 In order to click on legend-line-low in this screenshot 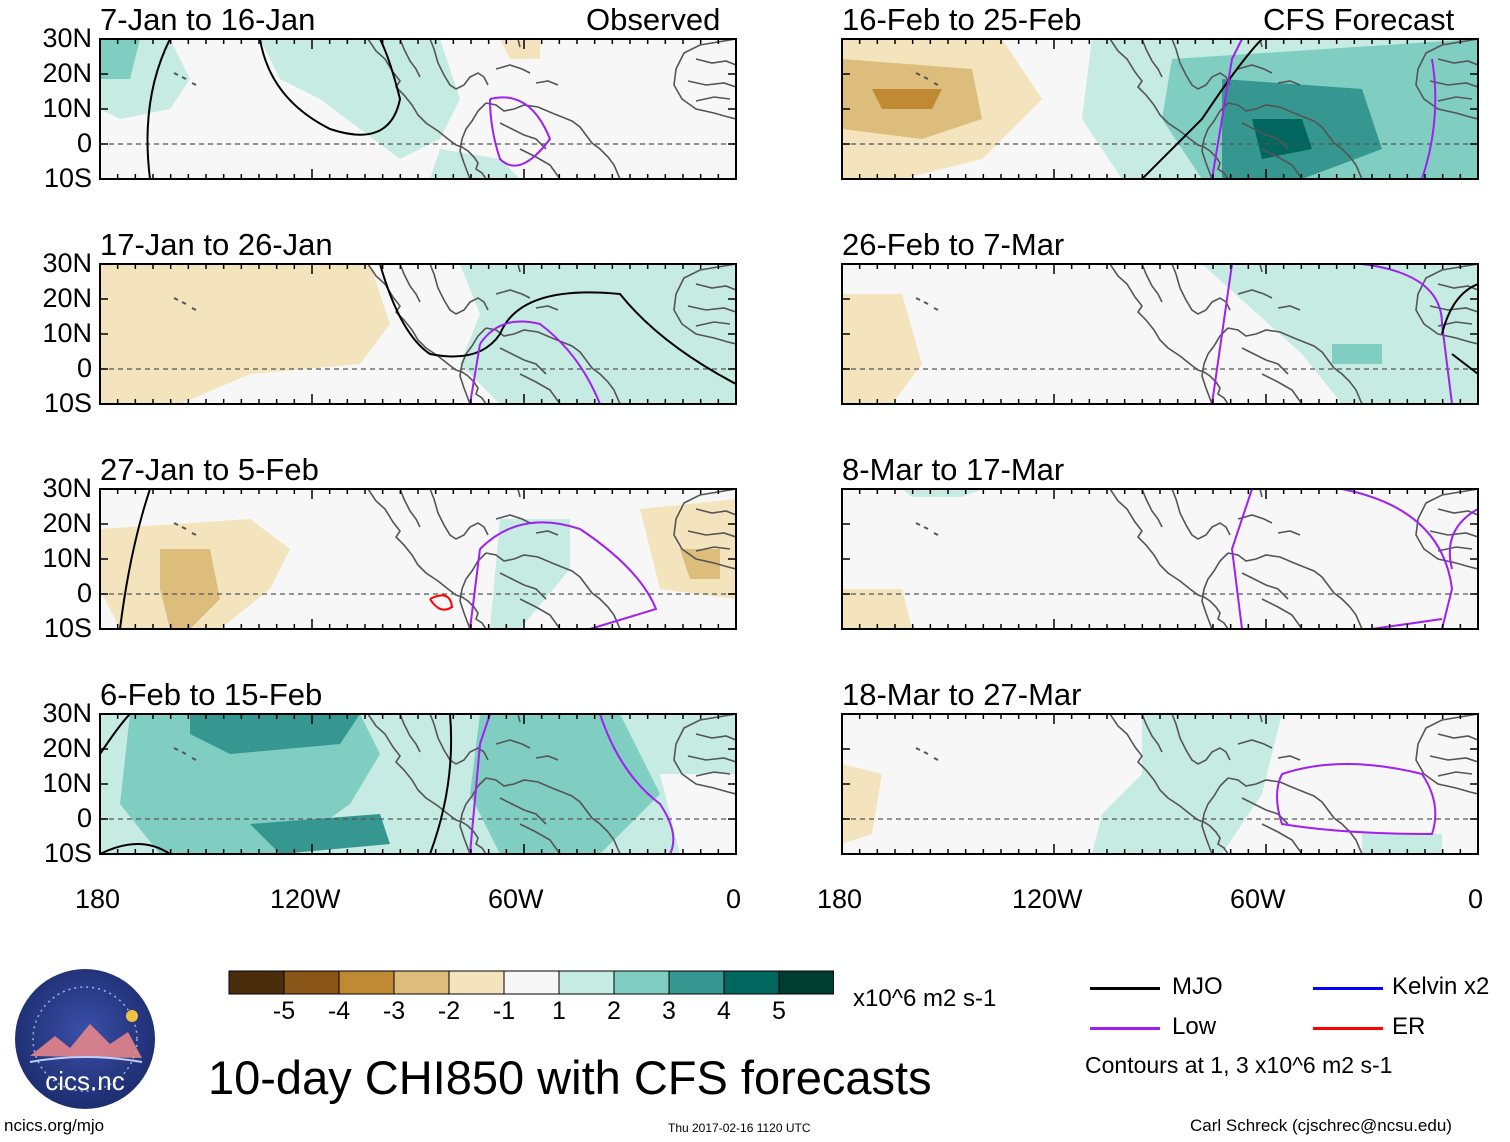, I will do `click(1125, 1028)`.